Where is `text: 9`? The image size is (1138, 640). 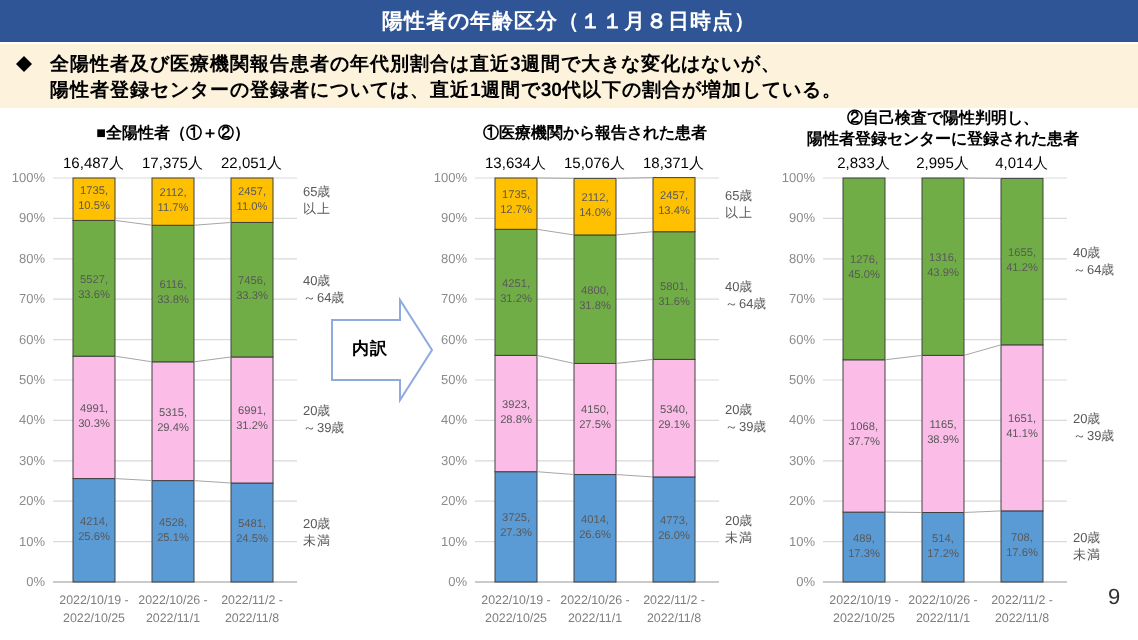 text: 9 is located at coordinates (1114, 597).